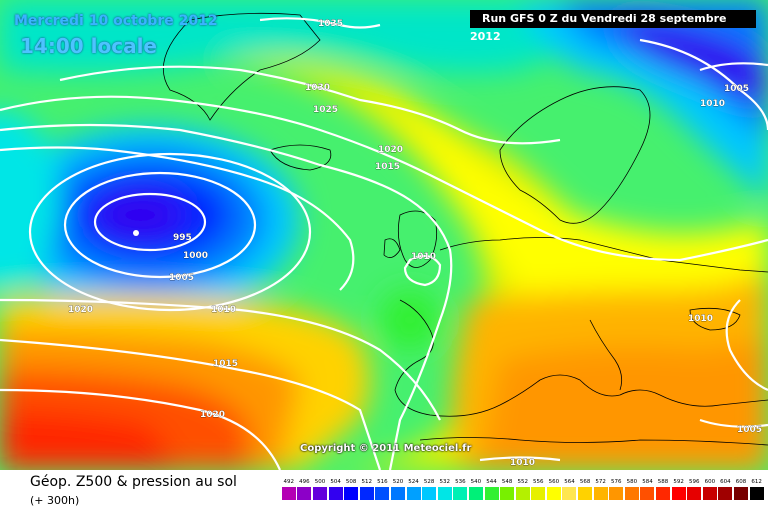  Describe the element at coordinates (367, 489) in the screenshot. I see `scale-swatch: 512` at that location.